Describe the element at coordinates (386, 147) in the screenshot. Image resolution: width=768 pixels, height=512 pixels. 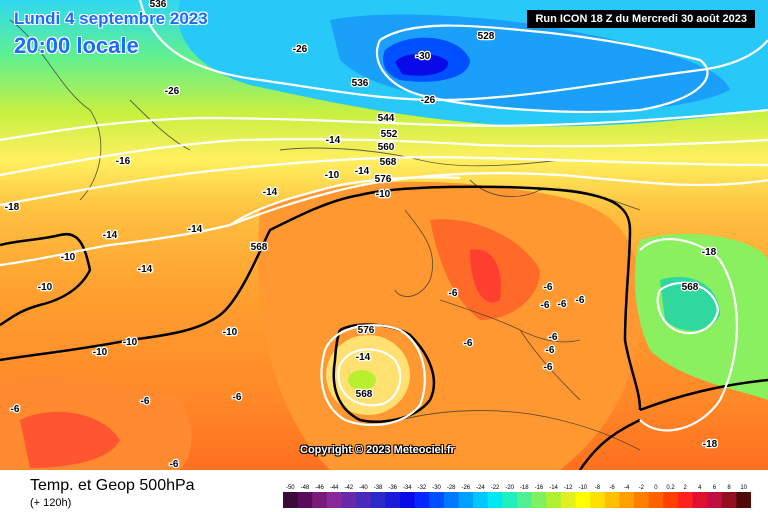
I see `geopotential-label: 560` at that location.